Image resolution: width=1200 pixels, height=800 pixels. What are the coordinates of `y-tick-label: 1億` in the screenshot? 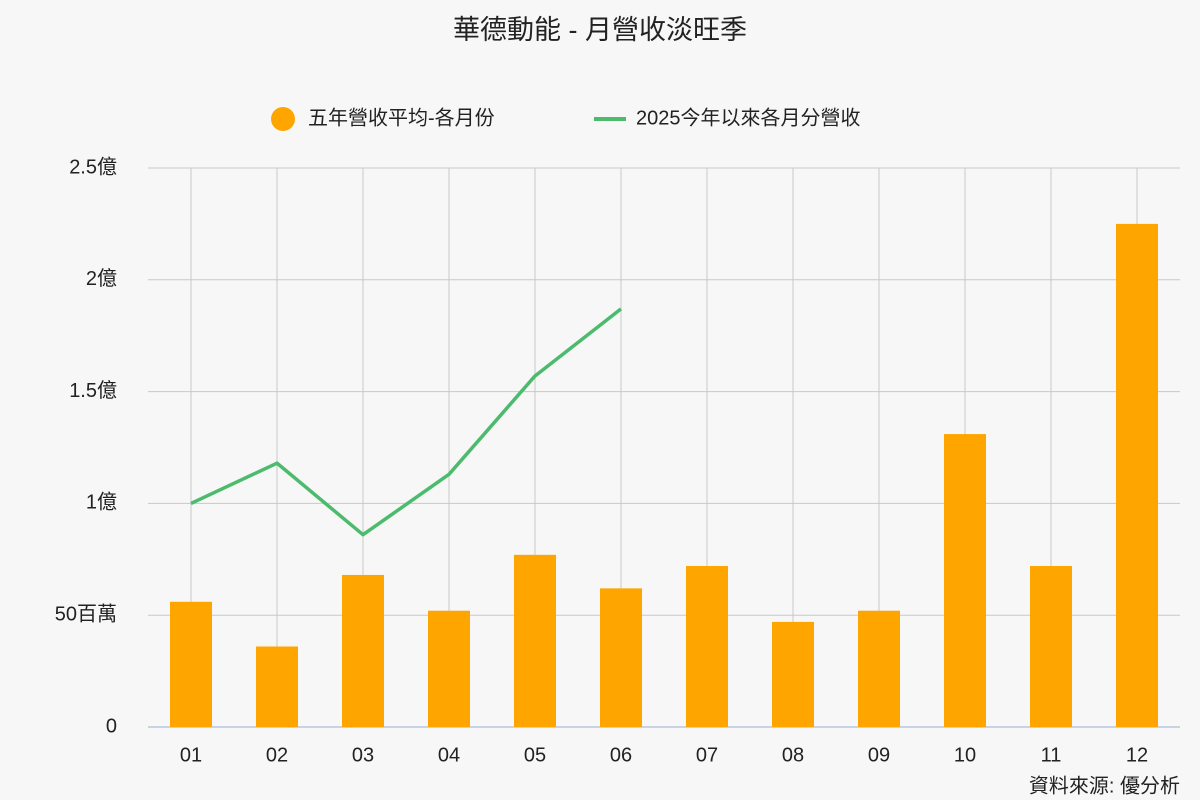 It's located at (101, 502).